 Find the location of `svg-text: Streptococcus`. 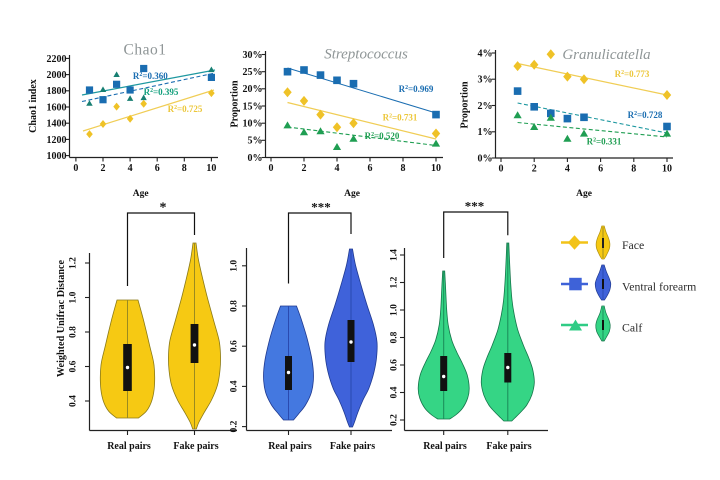

svg-text: Streptococcus is located at coordinates (366, 55).